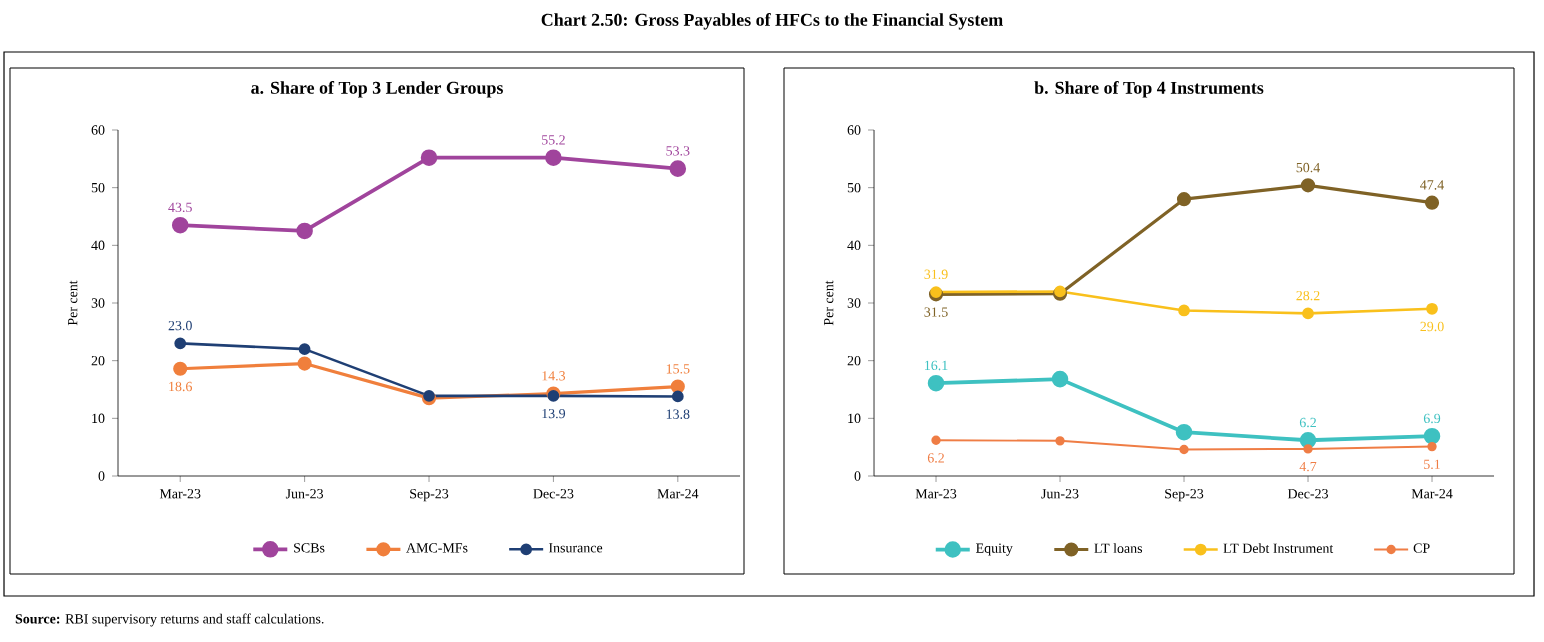 The height and width of the screenshot is (642, 1544). Describe the element at coordinates (377, 89) in the screenshot. I see `chart-title: a. Share of Top 3 Lender Groups` at that location.